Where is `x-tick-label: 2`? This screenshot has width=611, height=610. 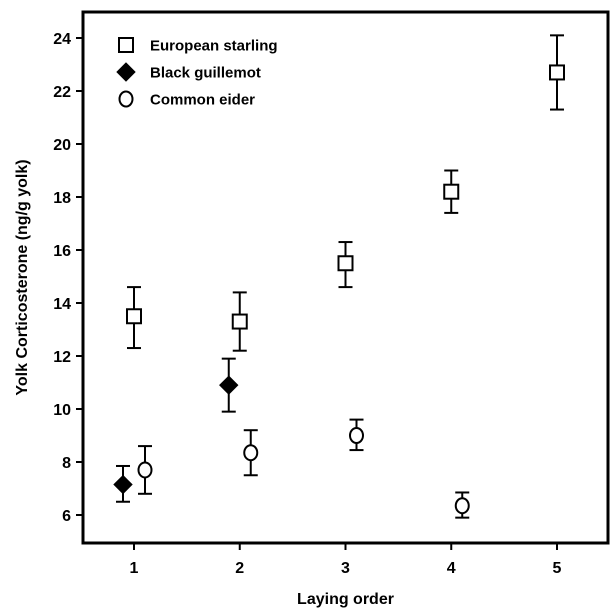
x-tick-label: 2 is located at coordinates (239, 568).